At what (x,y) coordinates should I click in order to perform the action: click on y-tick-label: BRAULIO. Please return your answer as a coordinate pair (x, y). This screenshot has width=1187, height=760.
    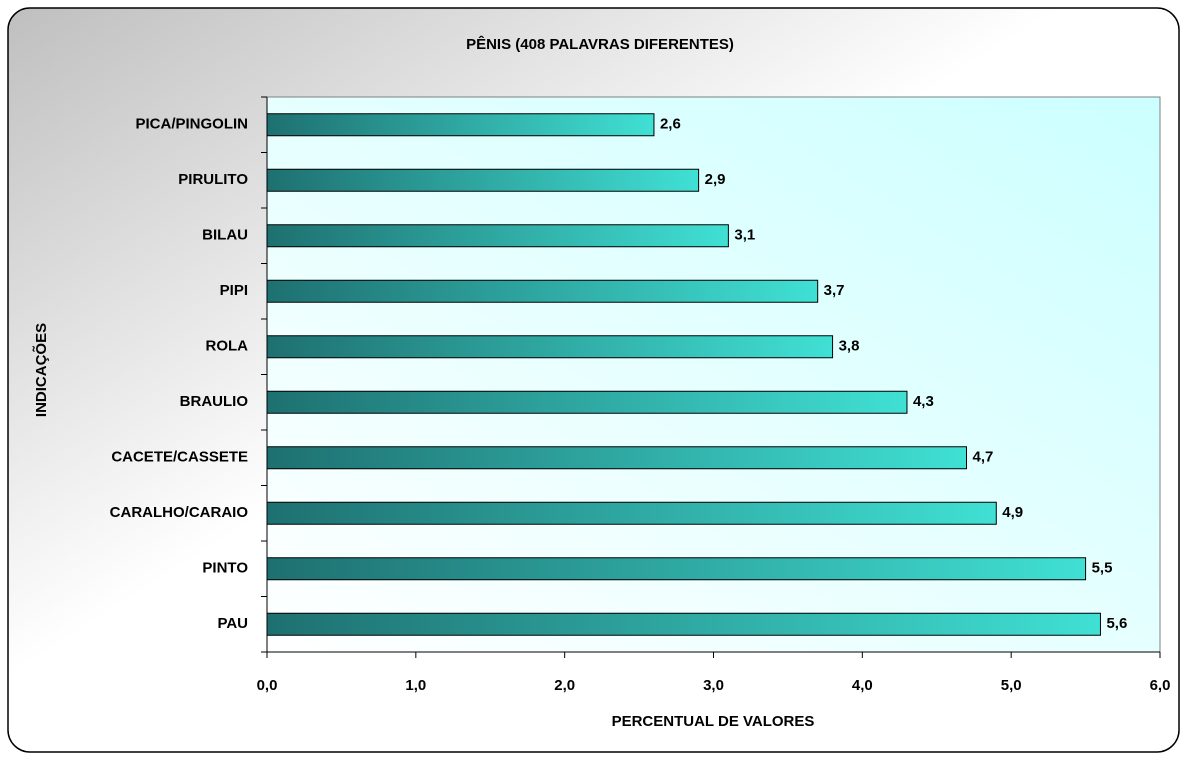
    Looking at the image, I should click on (214, 401).